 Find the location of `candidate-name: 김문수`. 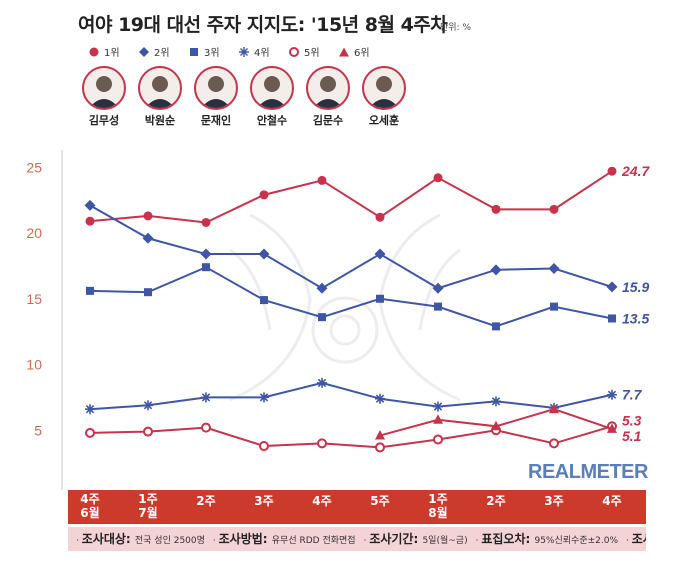

candidate-name: 김문수 is located at coordinates (328, 120).